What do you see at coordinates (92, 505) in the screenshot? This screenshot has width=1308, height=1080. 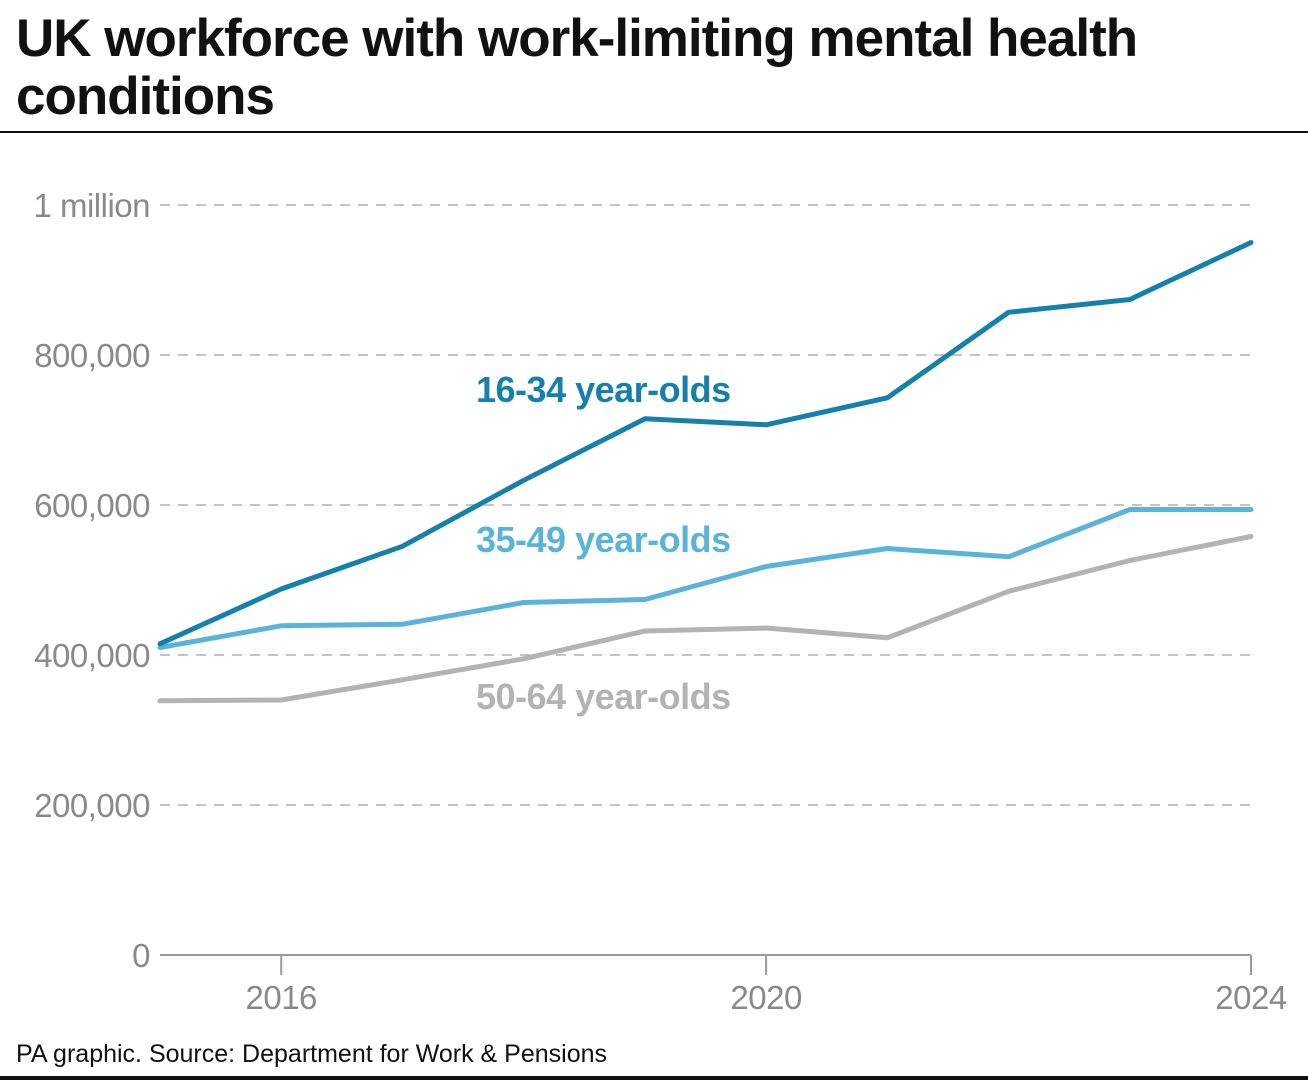 I see `y-tick-label: 600,000` at bounding box center [92, 505].